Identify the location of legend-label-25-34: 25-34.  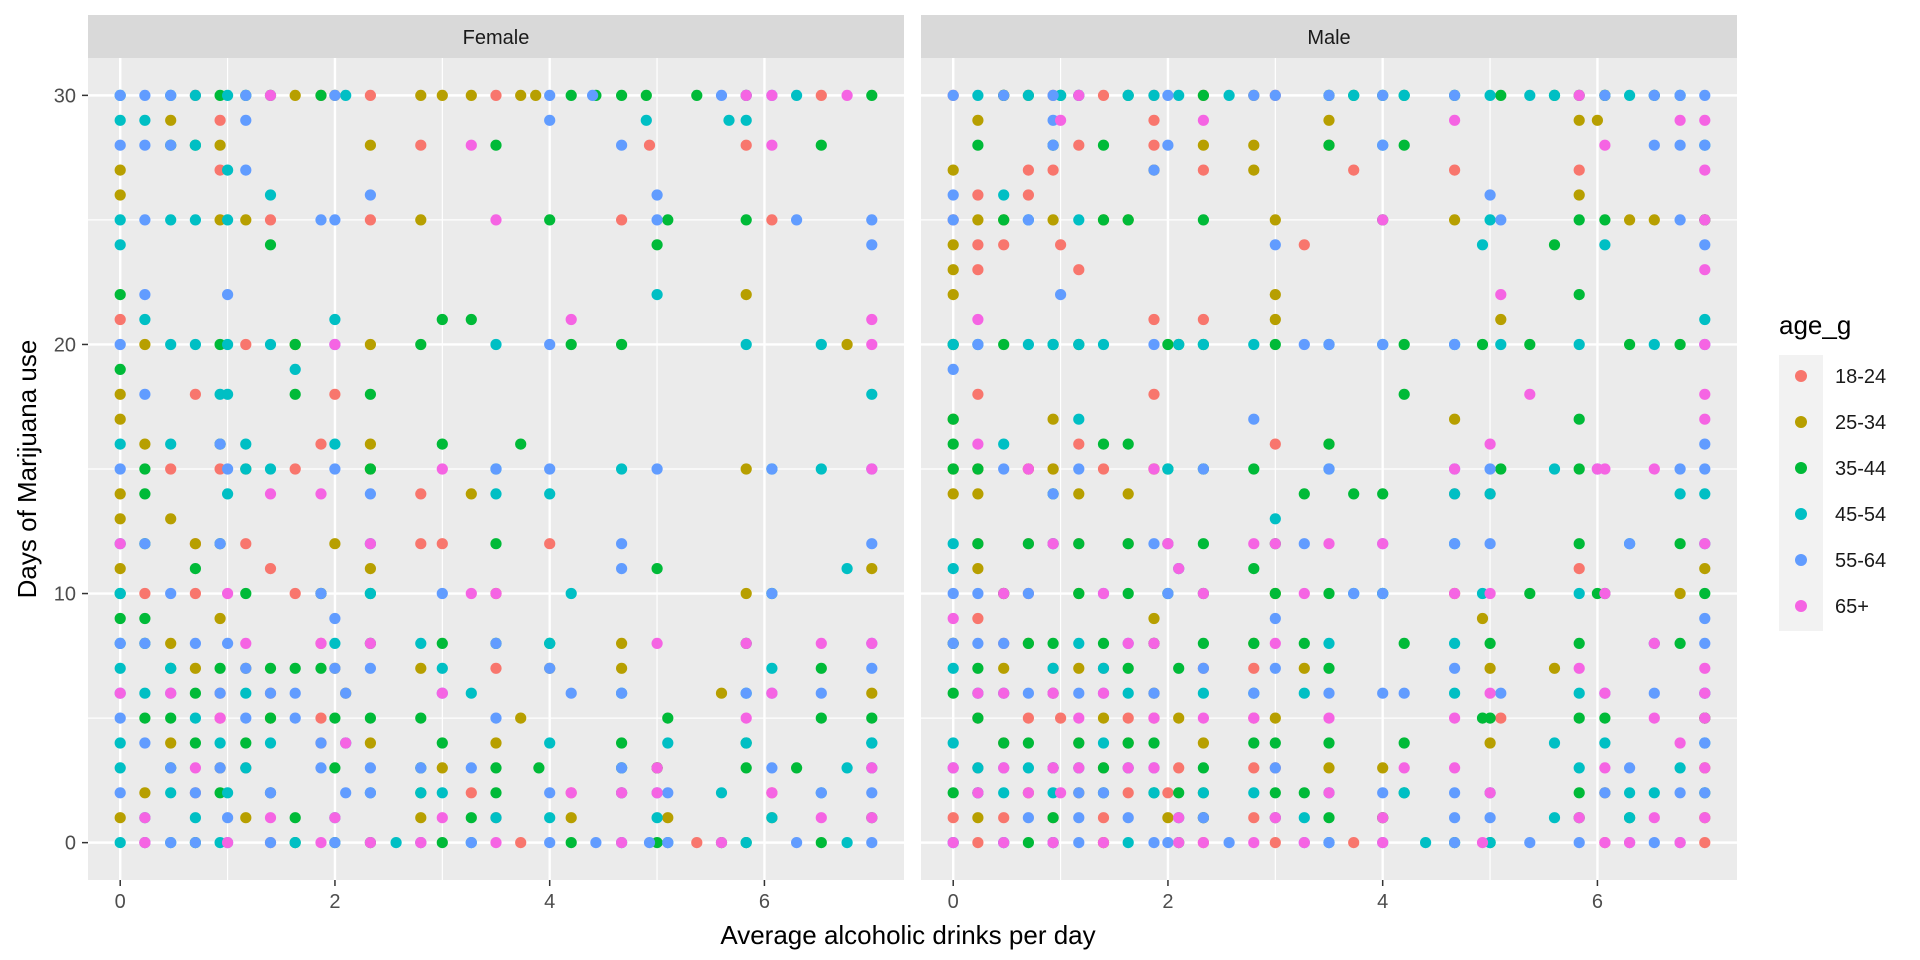
(1860, 423).